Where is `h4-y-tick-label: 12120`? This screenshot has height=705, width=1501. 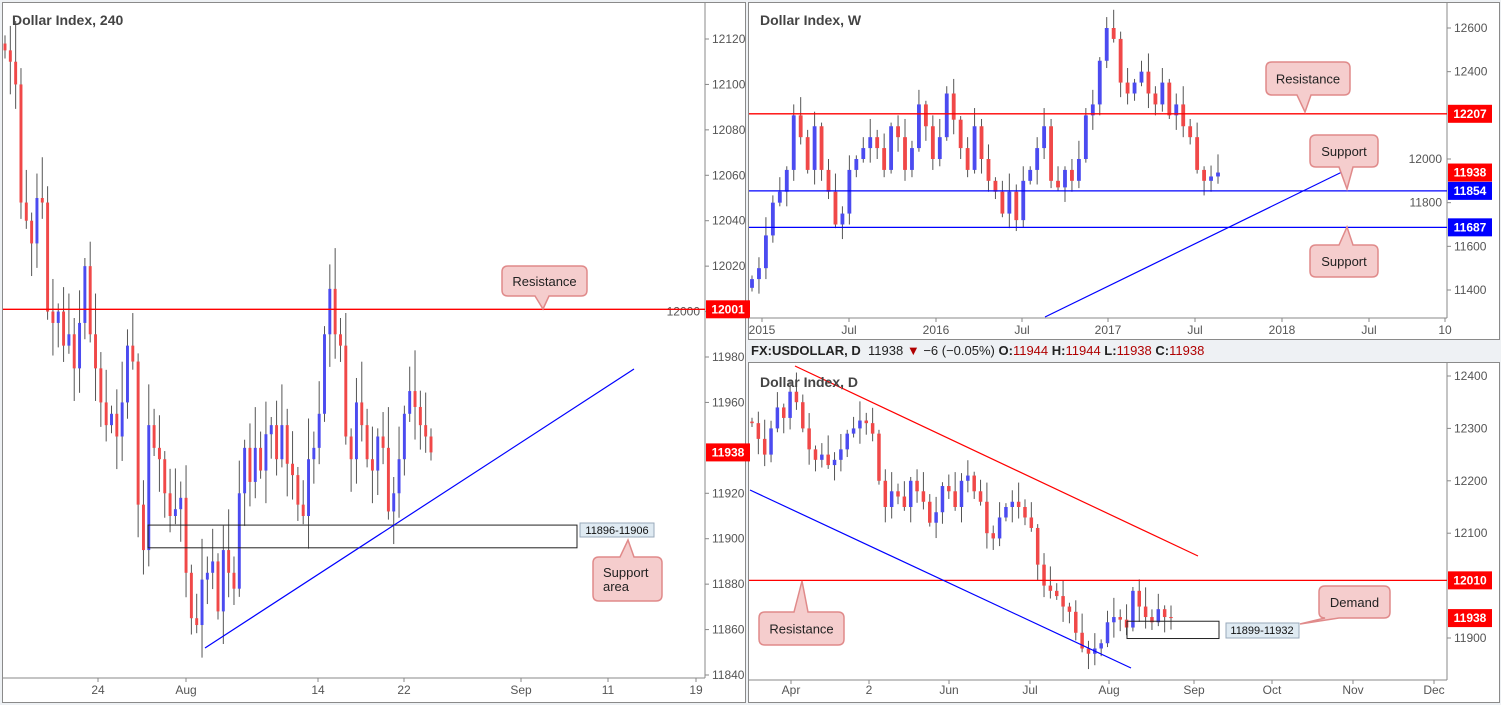 h4-y-tick-label: 12120 is located at coordinates (729, 39).